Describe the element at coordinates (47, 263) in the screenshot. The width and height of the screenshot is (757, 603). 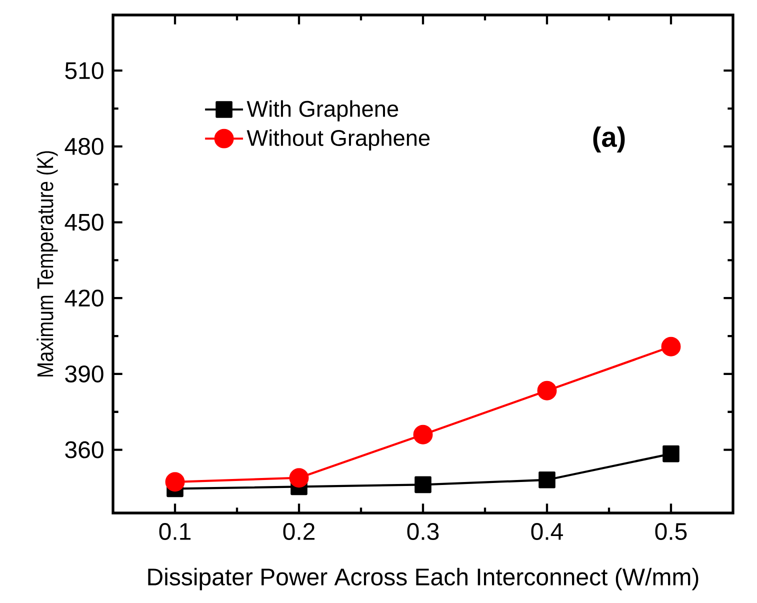
I see `y-axis-title: Maximum Temperature (K)` at that location.